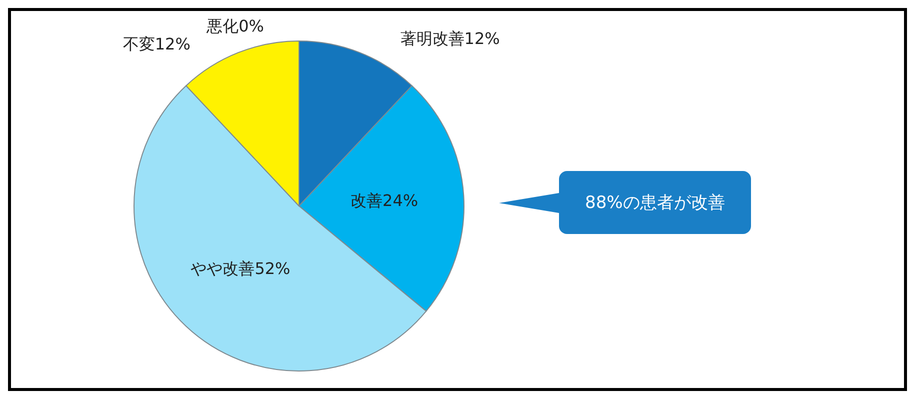 The height and width of the screenshot is (399, 915). Describe the element at coordinates (450, 38) in the screenshot. I see `slice-label: 著明改善12%` at that location.